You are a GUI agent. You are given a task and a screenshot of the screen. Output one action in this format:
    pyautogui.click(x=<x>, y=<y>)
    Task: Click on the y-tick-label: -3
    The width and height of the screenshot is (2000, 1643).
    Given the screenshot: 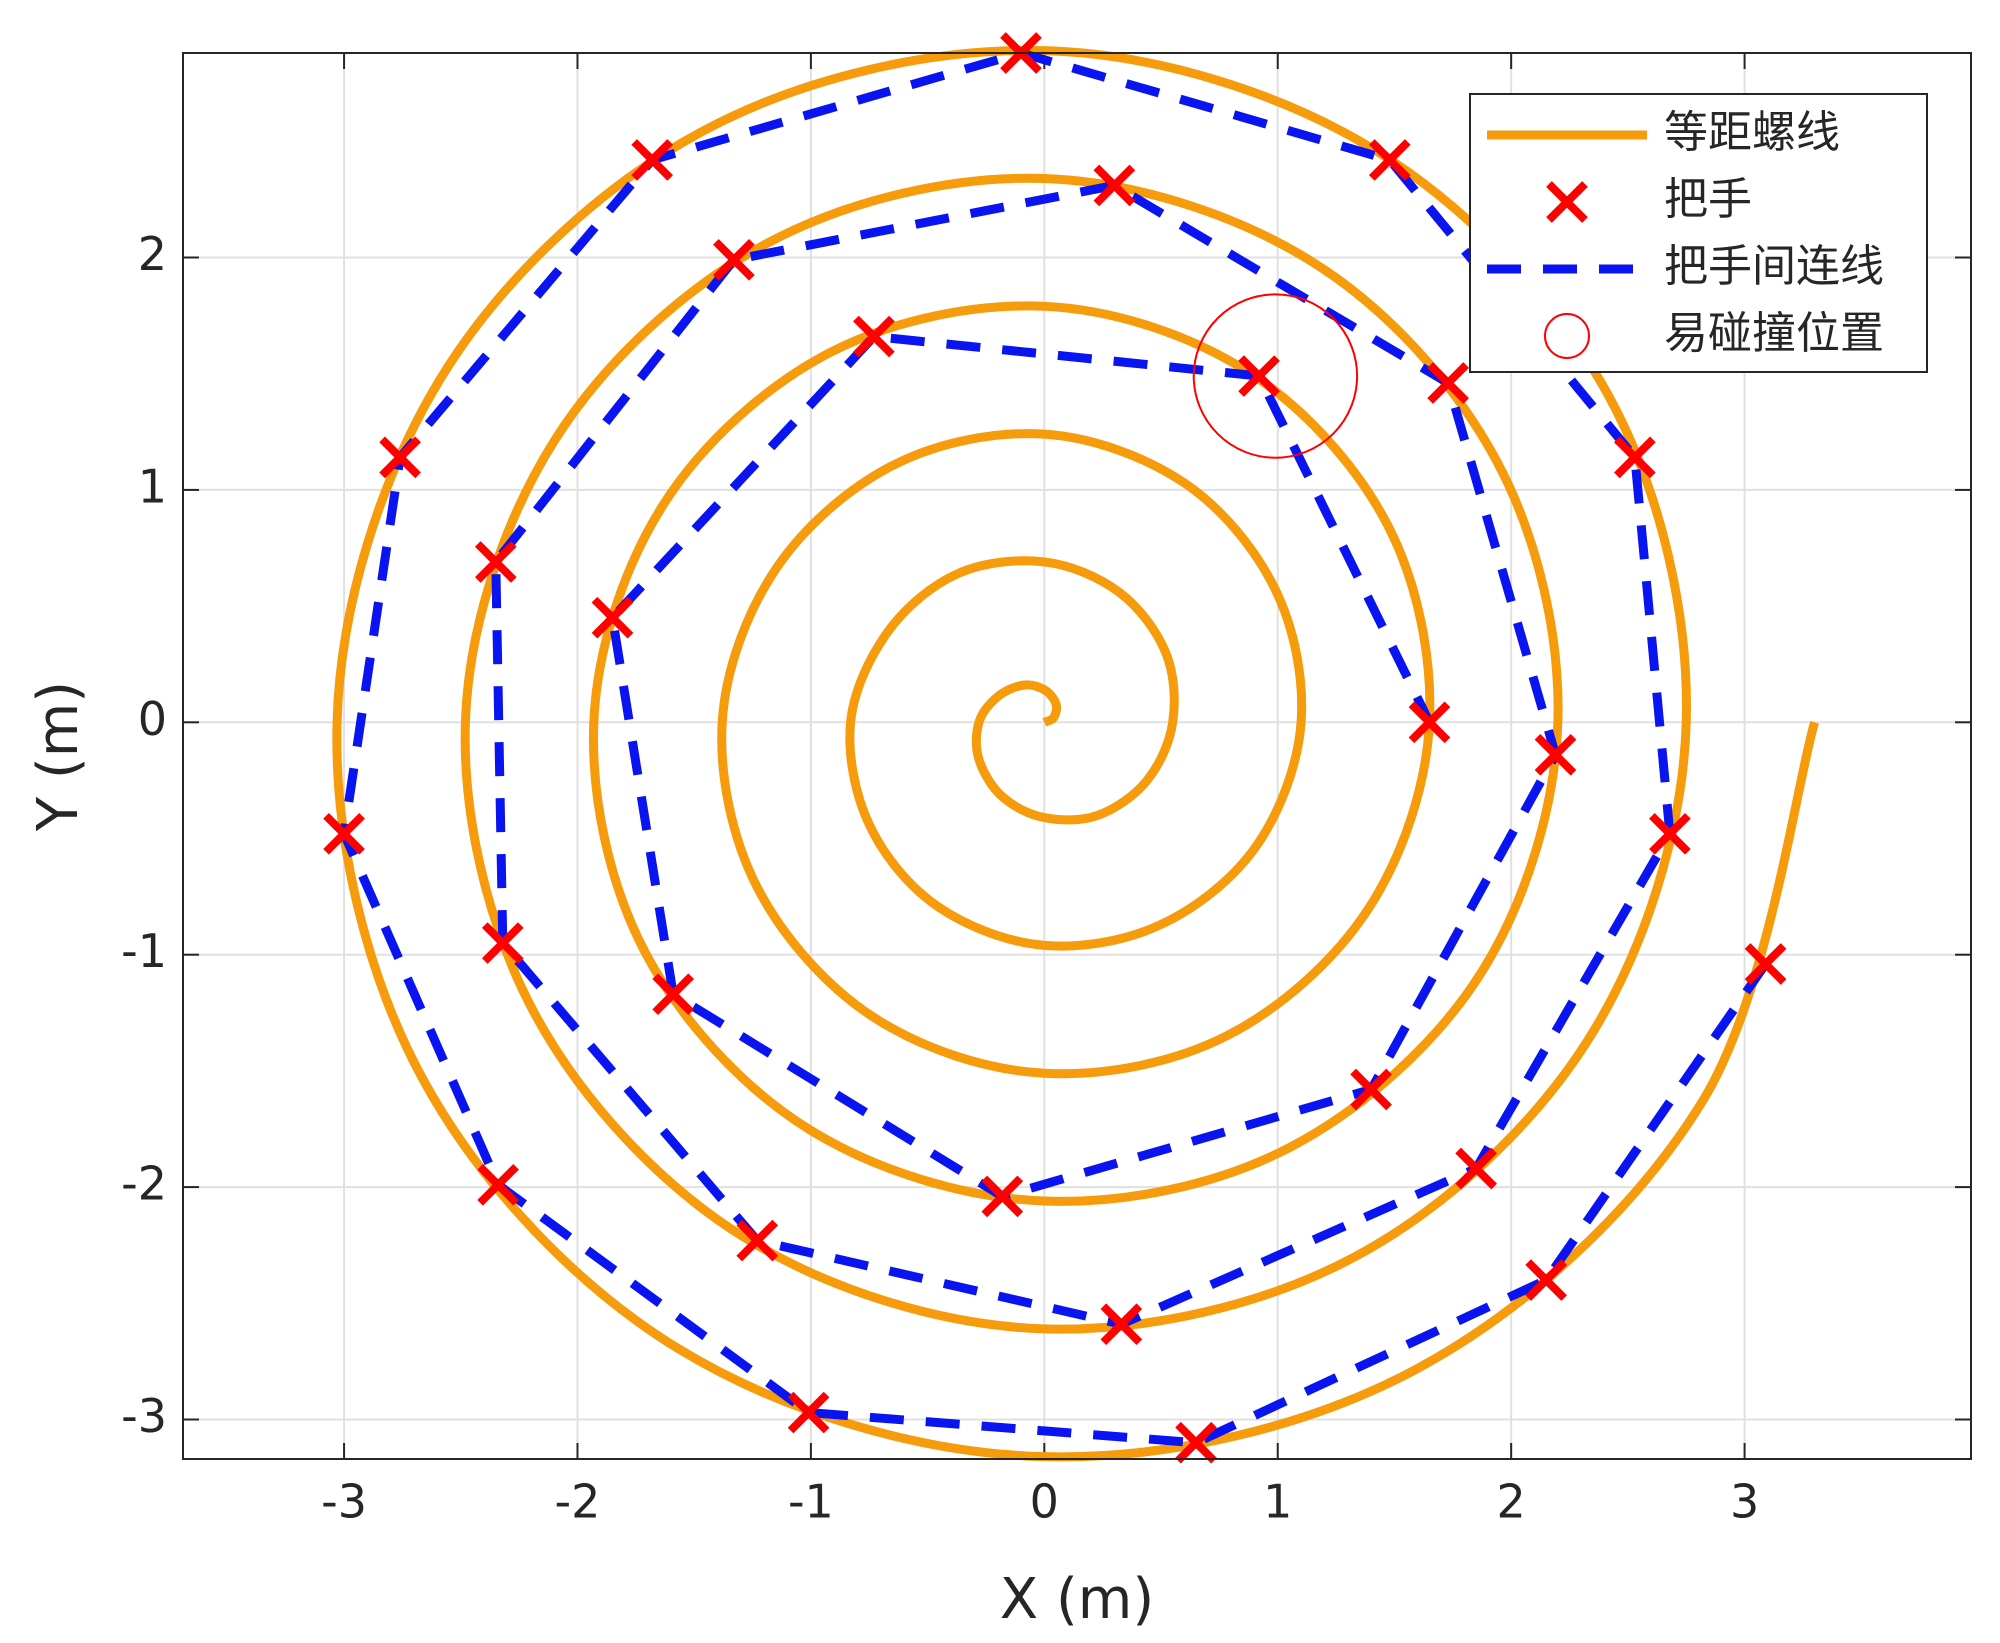 What is the action you would take?
    pyautogui.click(x=144, y=1416)
    